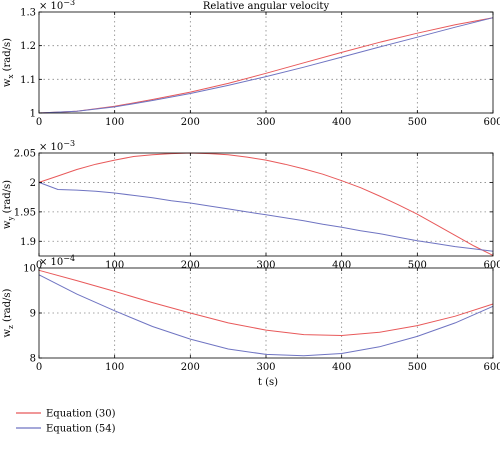  What do you see at coordinates (11, 77) in the screenshot?
I see `y-axis-label-subscript: x` at bounding box center [11, 77].